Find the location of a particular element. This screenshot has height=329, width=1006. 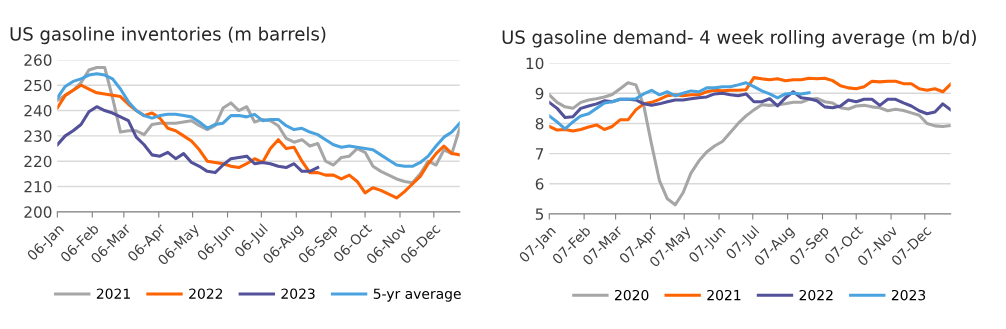

y-tick-label: 230 is located at coordinates (38, 136).